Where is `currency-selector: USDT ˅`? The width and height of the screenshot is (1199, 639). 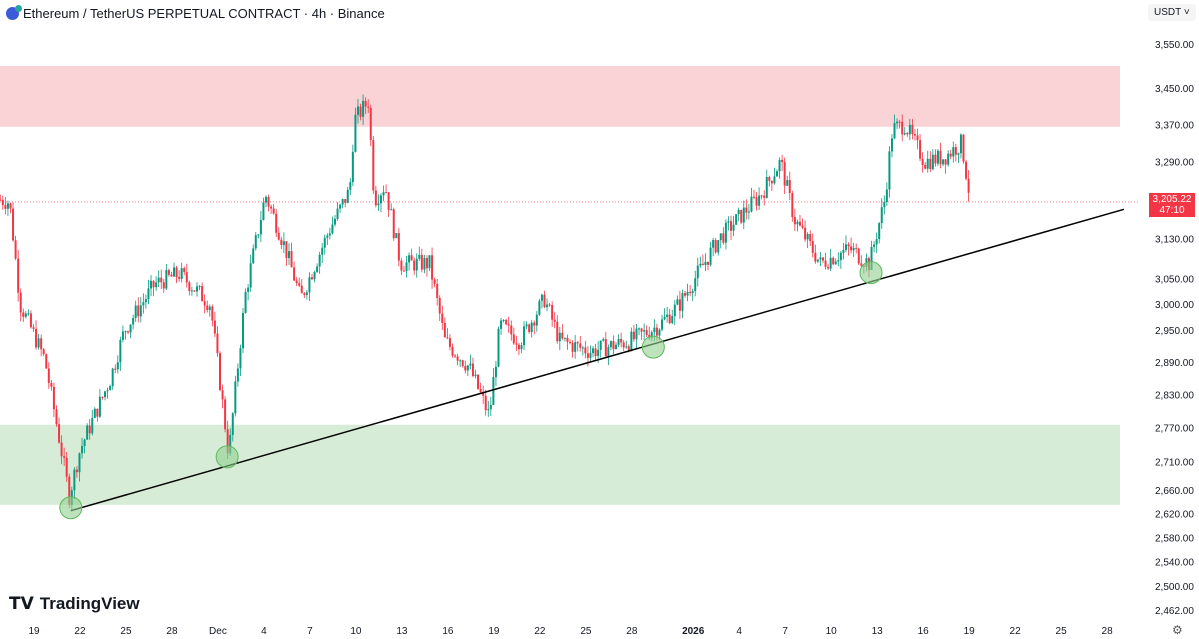
currency-selector: USDT ˅ is located at coordinates (1172, 12).